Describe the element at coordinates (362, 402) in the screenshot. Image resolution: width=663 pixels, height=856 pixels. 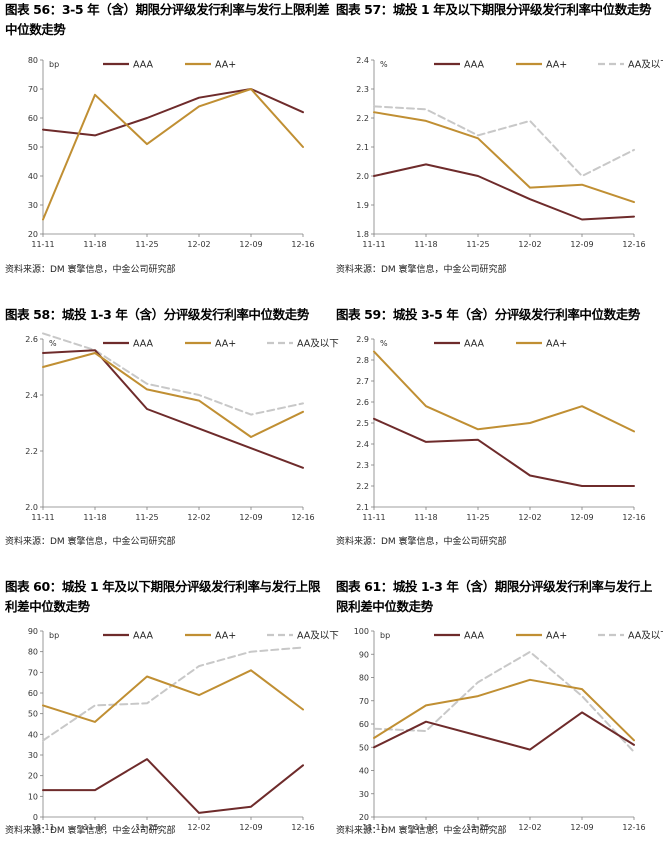
I see `y-tick-label: 2.6` at that location.